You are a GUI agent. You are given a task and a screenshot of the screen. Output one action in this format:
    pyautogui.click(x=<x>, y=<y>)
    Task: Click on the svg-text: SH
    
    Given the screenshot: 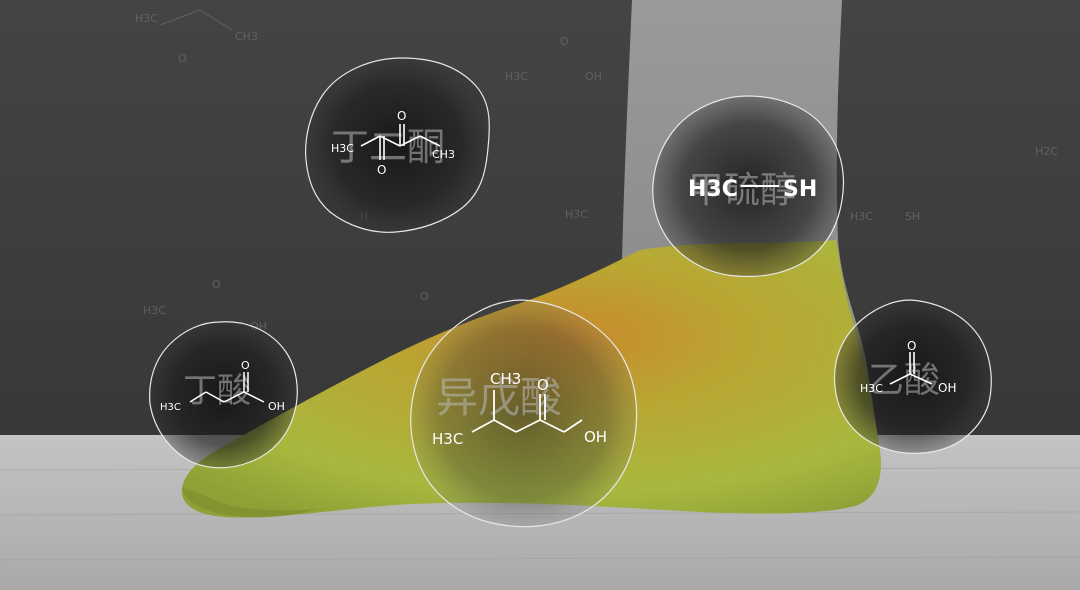 What is the action you would take?
    pyautogui.click(x=912, y=216)
    